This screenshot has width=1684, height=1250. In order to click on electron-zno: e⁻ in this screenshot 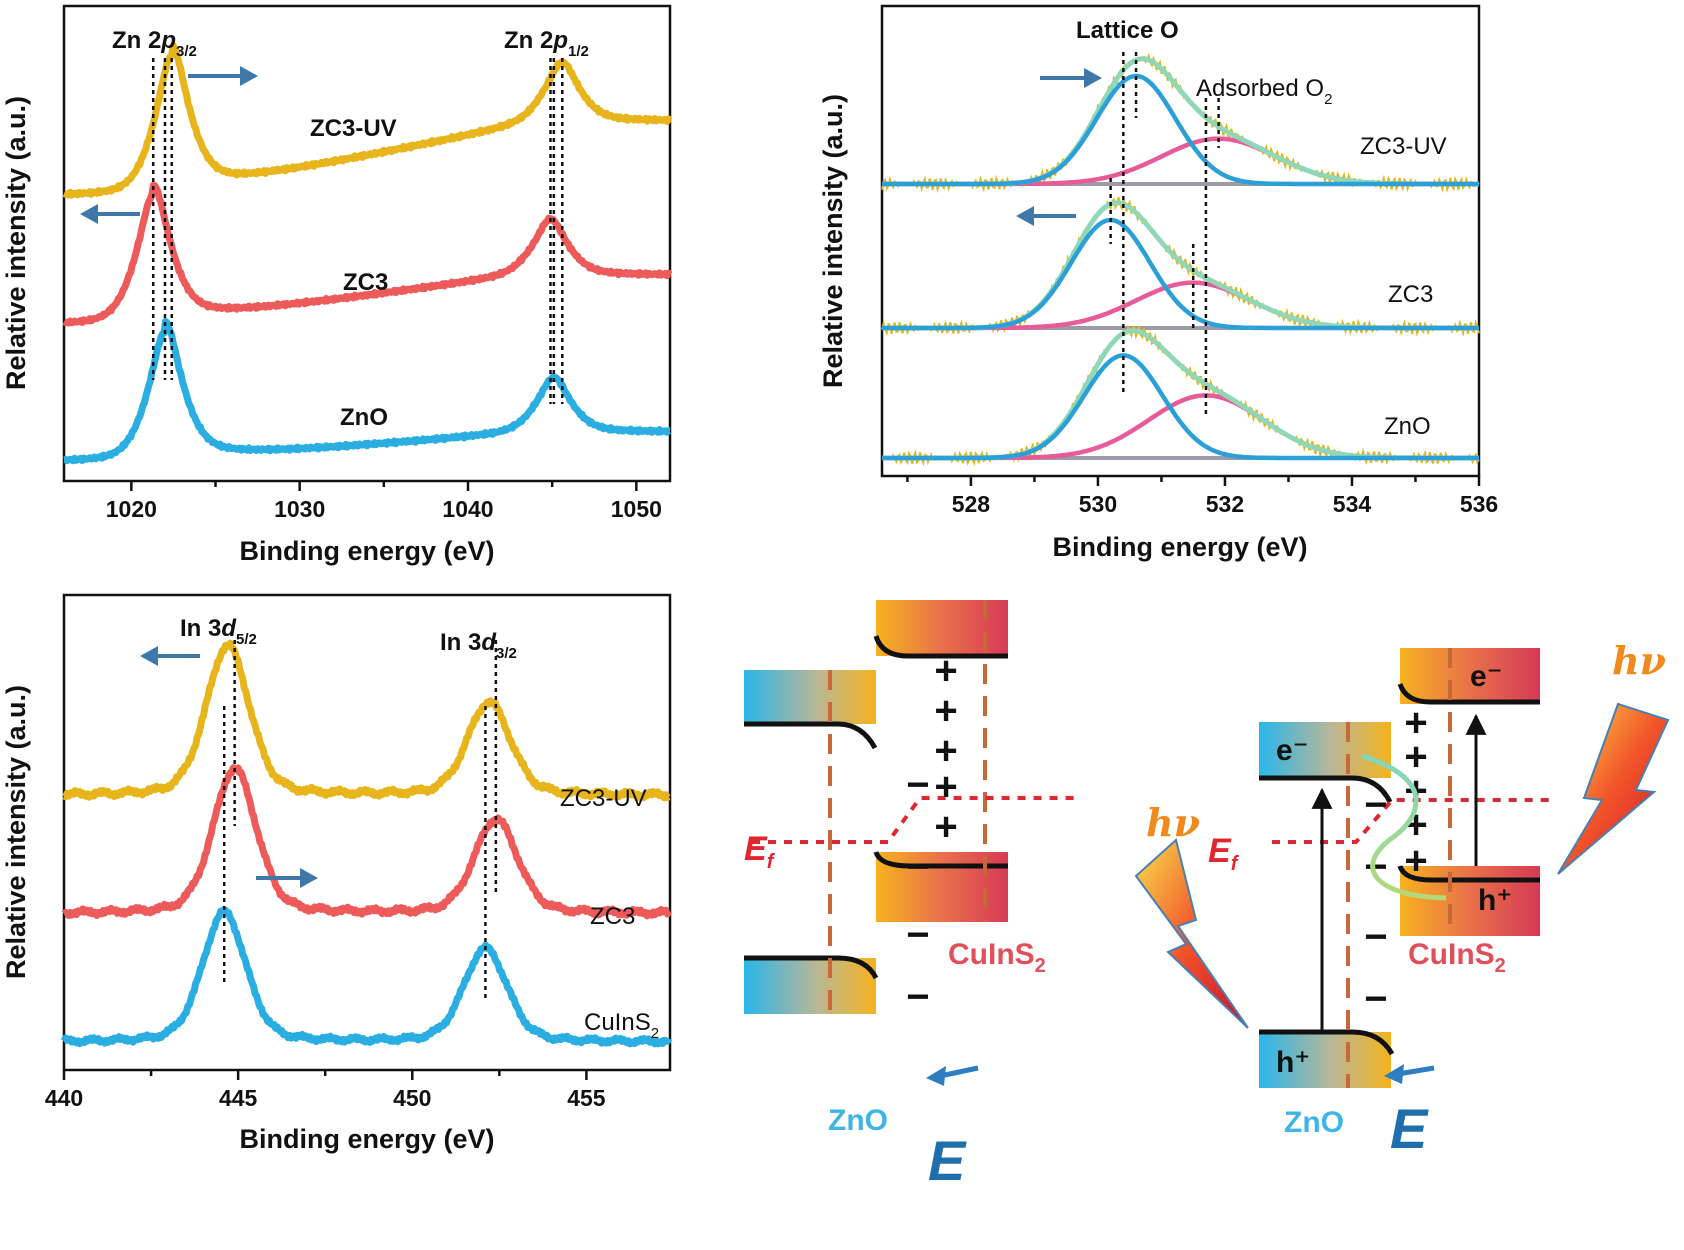, I will do `click(1292, 750)`.